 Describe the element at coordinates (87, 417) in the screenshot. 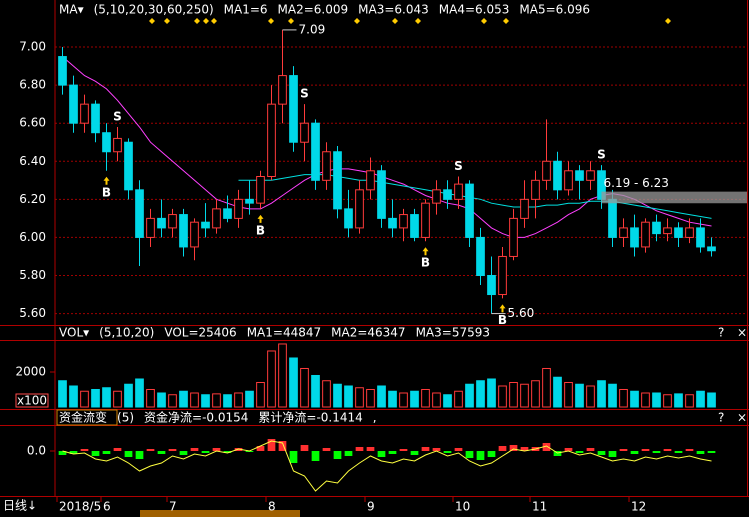

I see `indicator-selector` at that location.